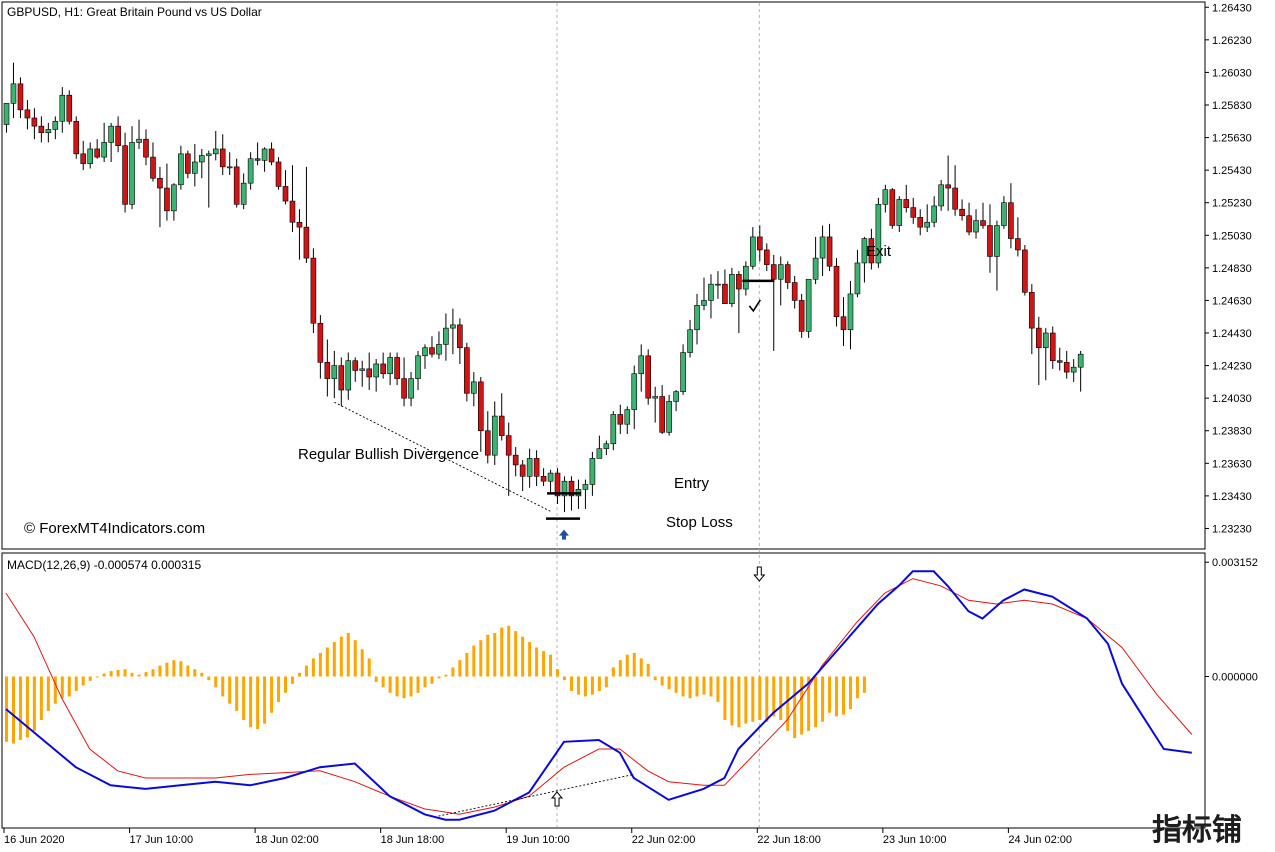 The height and width of the screenshot is (852, 1275). What do you see at coordinates (1232, 139) in the screenshot?
I see `price-tick-label: 1.25630` at bounding box center [1232, 139].